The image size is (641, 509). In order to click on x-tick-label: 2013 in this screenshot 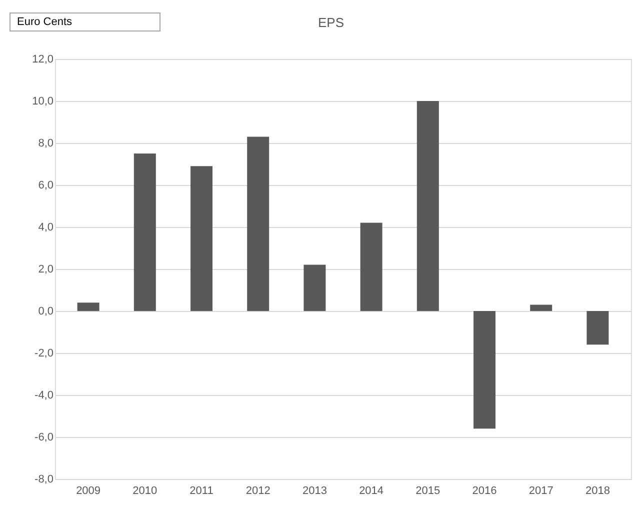, I will do `click(314, 491)`.